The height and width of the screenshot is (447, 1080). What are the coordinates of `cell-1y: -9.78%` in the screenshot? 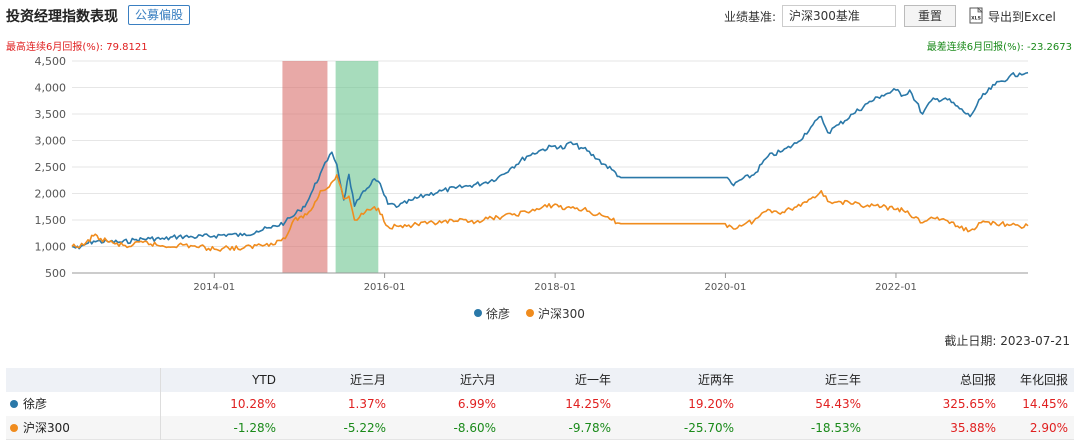 It's located at (589, 428).